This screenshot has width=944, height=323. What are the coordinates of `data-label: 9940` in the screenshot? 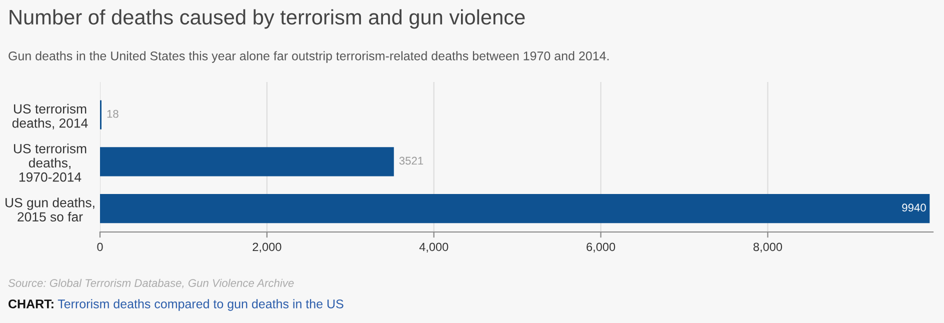 It's located at (914, 208).